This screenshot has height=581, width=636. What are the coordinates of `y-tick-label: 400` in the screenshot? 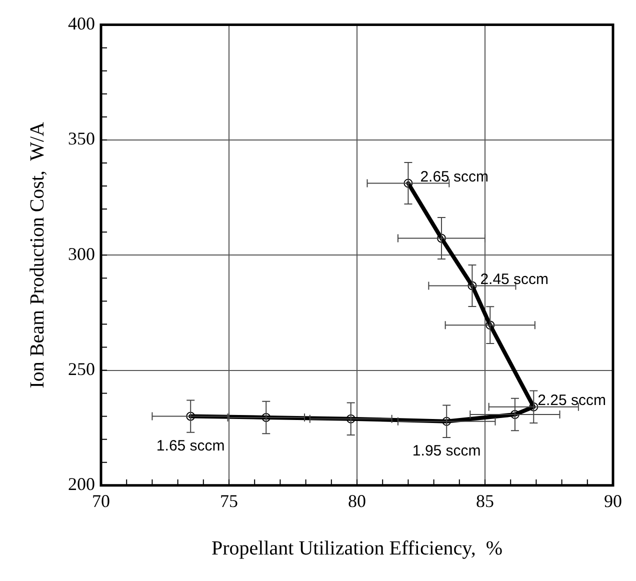 It's located at (81, 24).